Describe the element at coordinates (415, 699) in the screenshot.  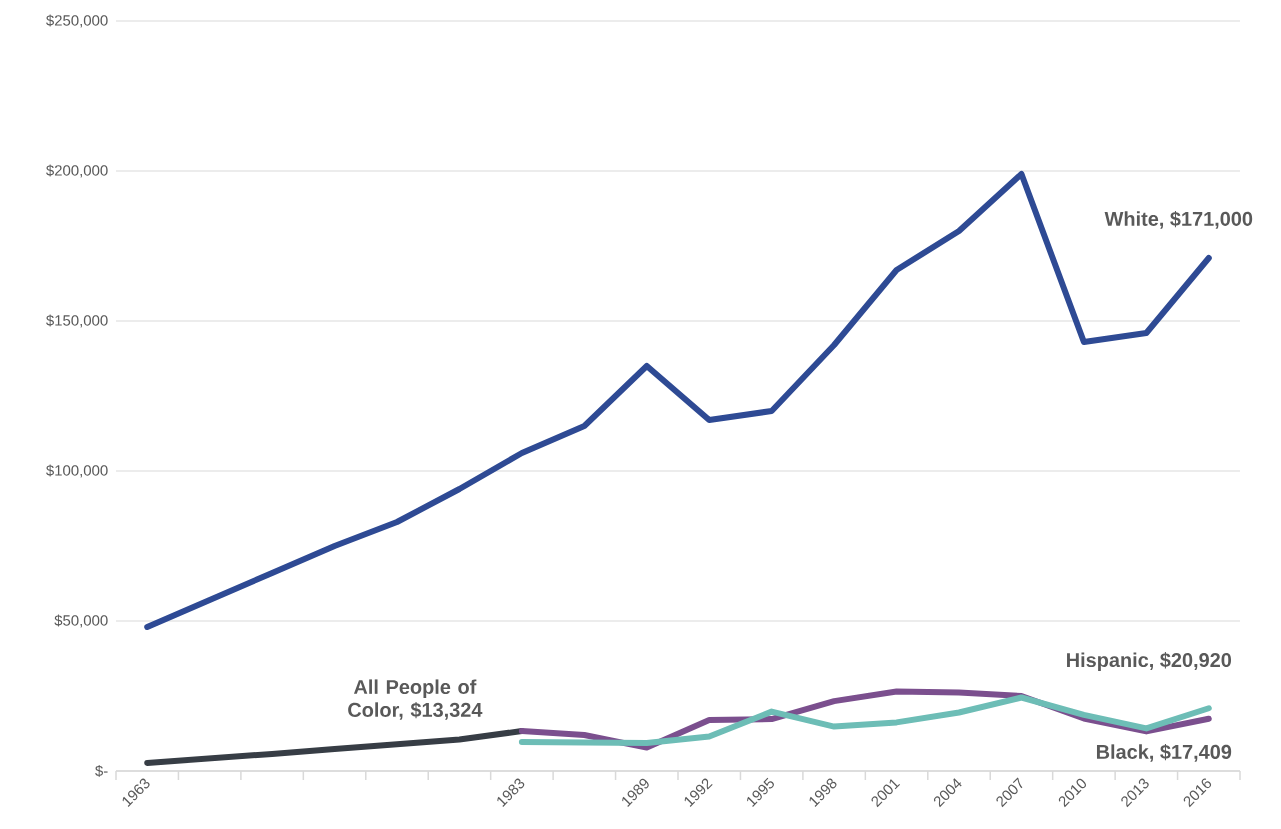
I see `series-label: All People of Color, $13,324` at that location.